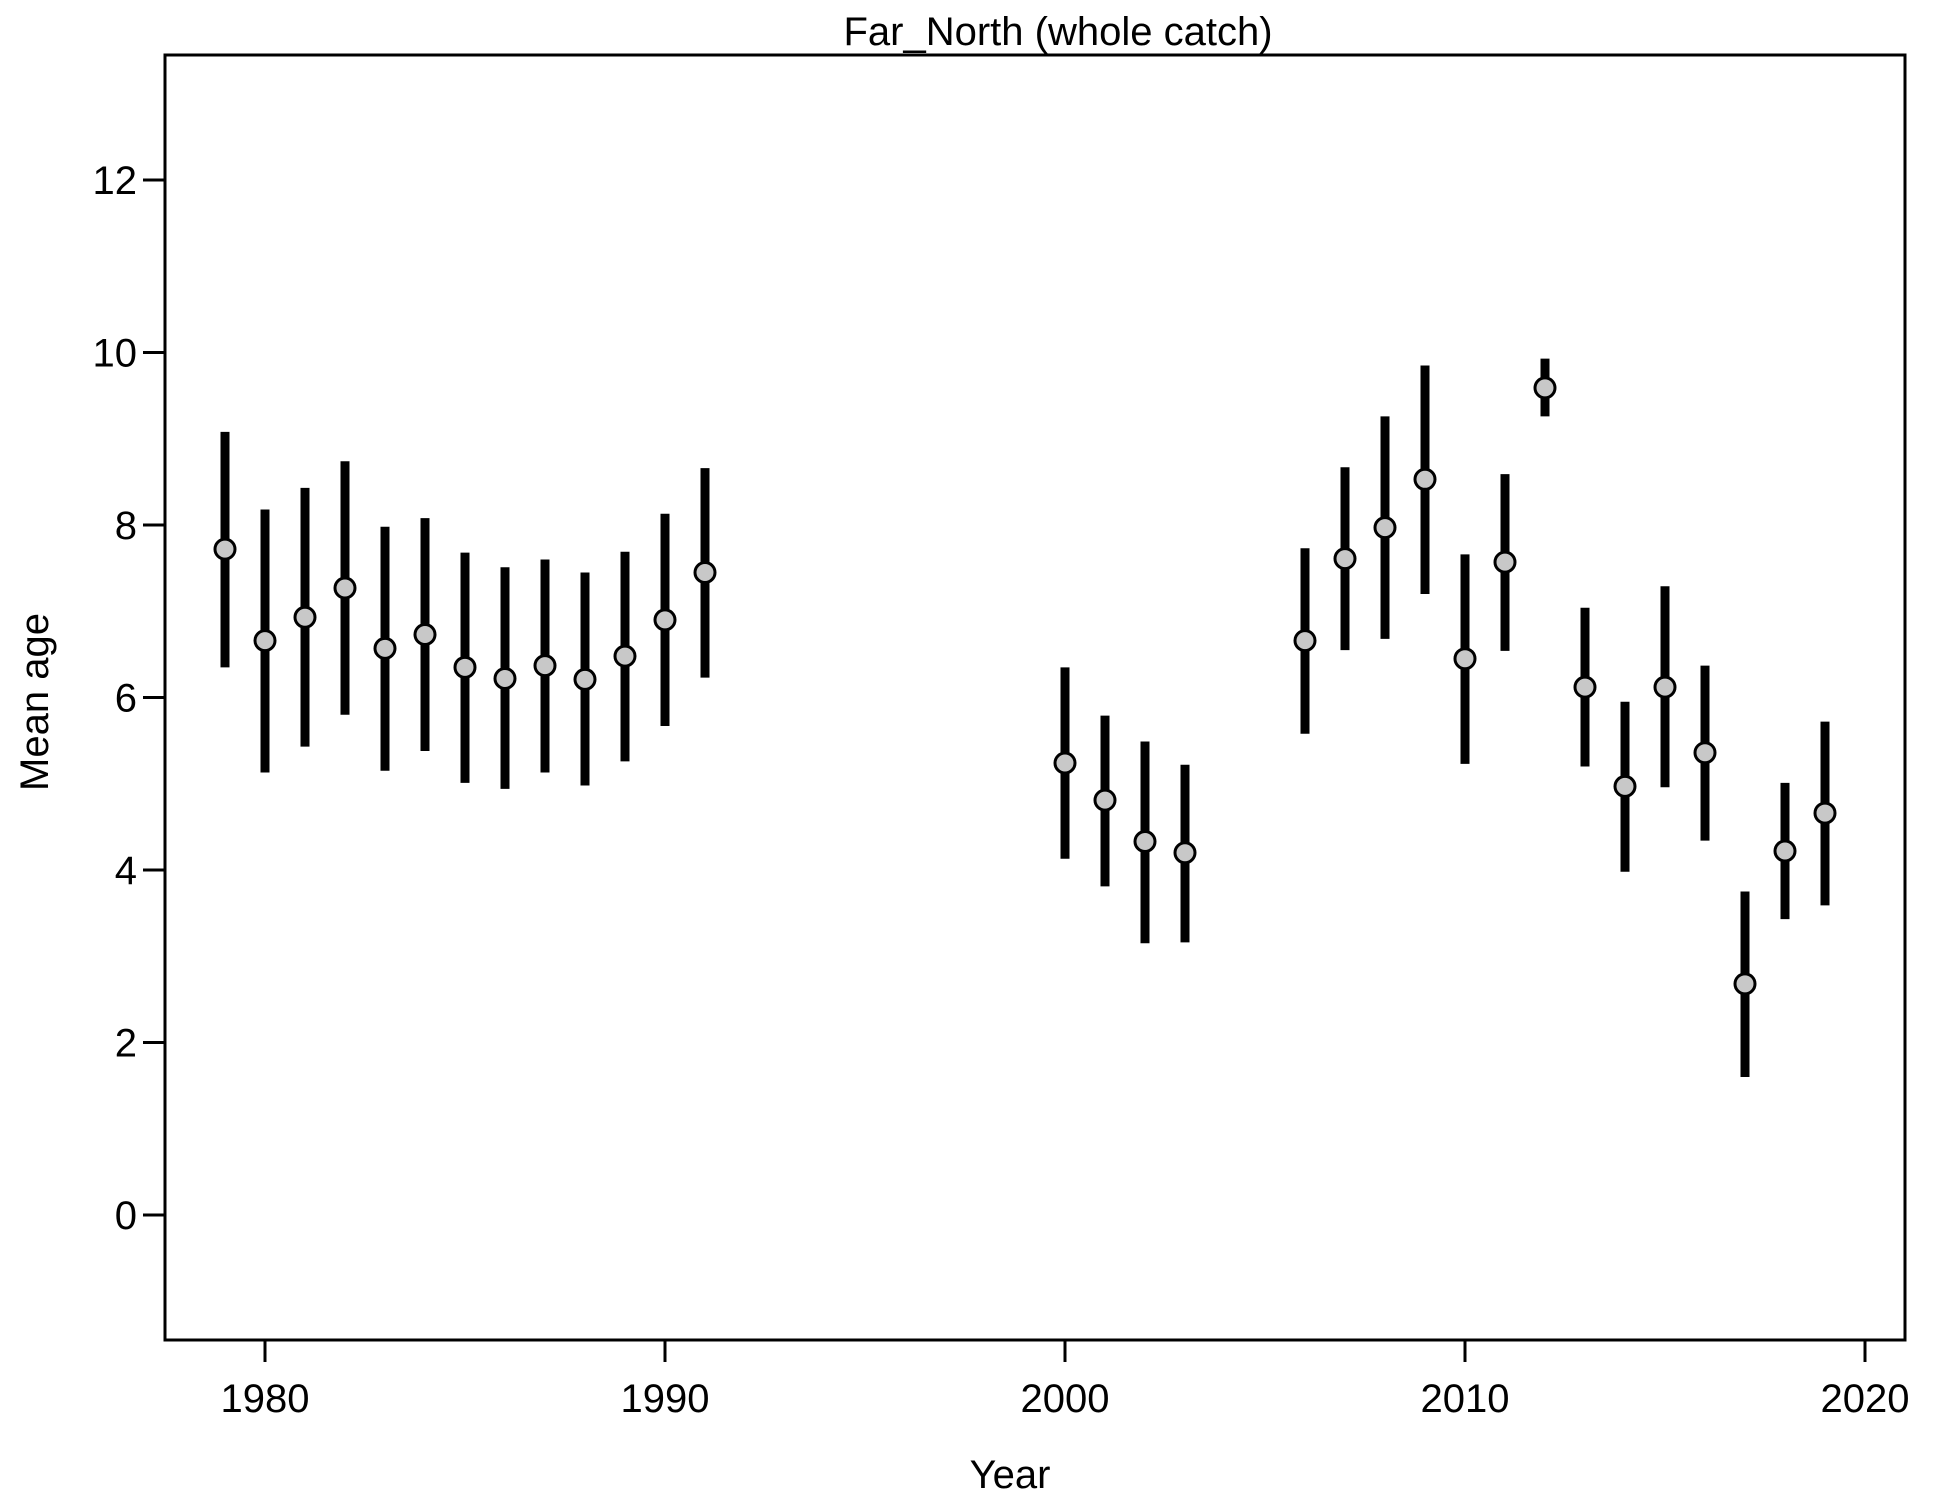 Image resolution: width=1950 pixels, height=1500 pixels. Describe the element at coordinates (1465, 1399) in the screenshot. I see `x-tick-label: 2010` at that location.